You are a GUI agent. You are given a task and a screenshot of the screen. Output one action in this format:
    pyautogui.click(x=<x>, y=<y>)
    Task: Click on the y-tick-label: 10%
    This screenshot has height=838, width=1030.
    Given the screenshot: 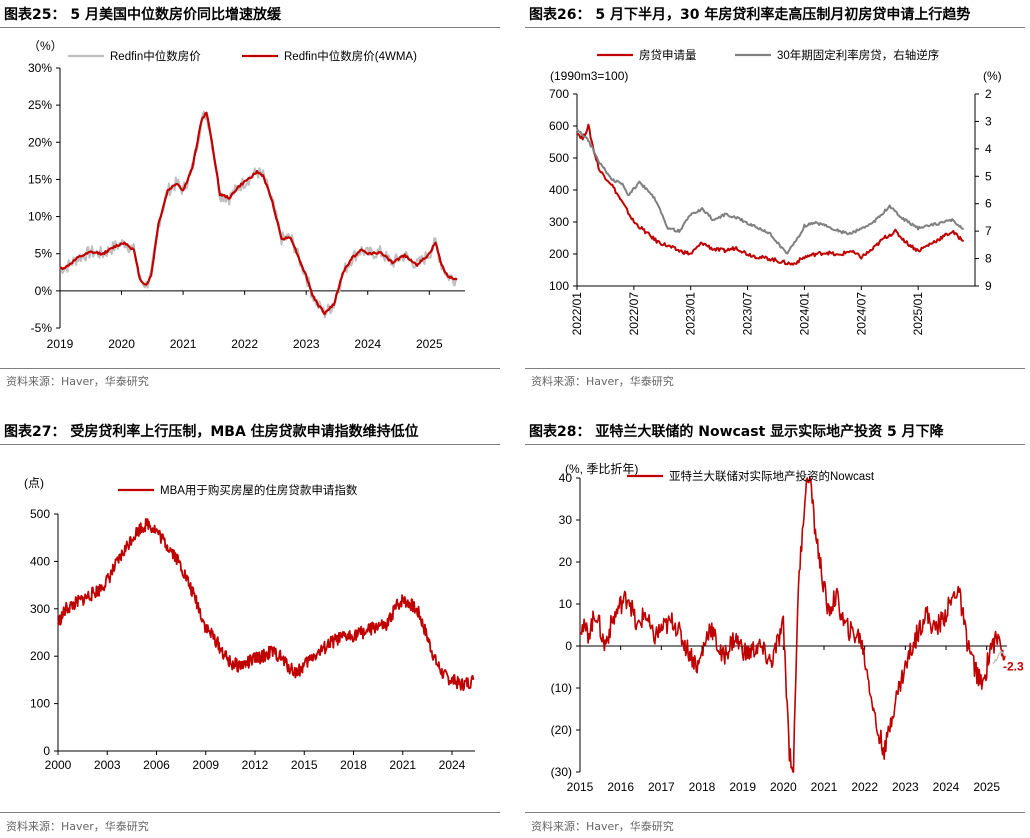 What is the action you would take?
    pyautogui.click(x=40, y=217)
    